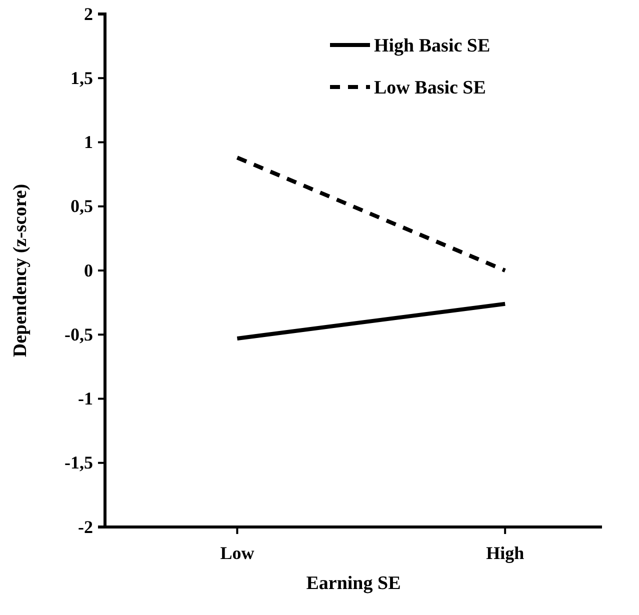 The image size is (639, 615). What do you see at coordinates (78, 334) in the screenshot?
I see `y-tick-label: -0,5` at bounding box center [78, 334].